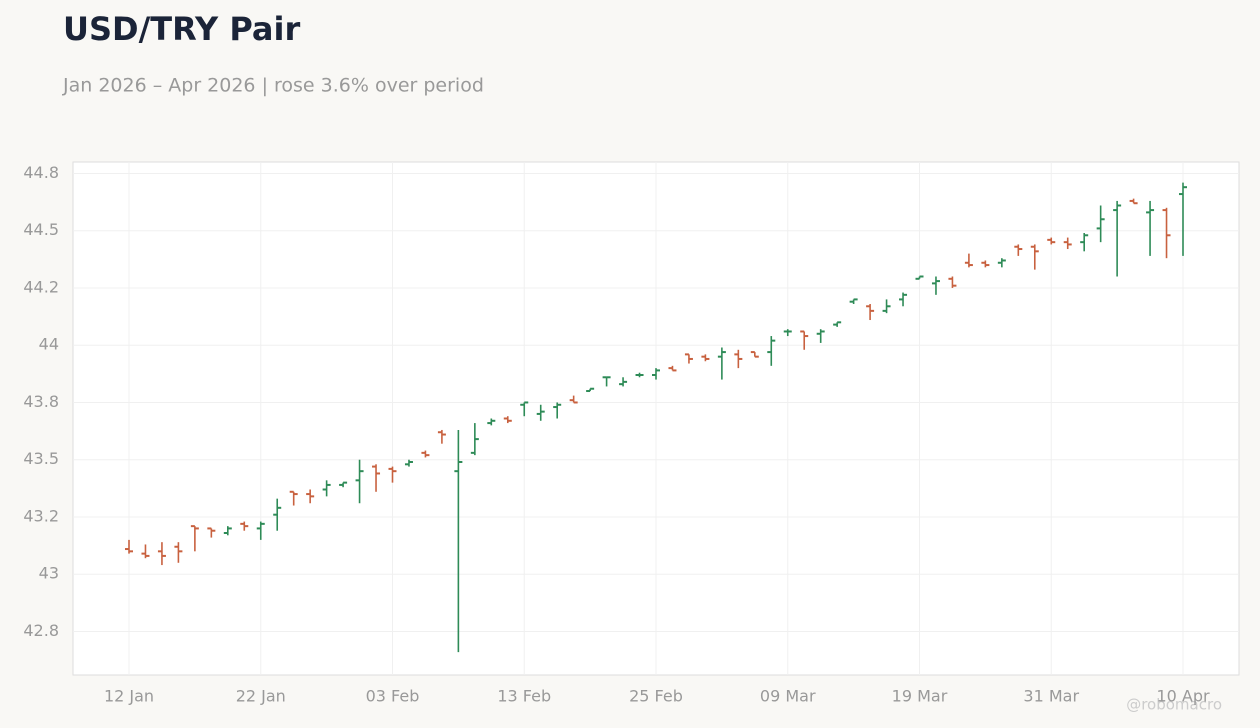  What do you see at coordinates (1183, 696) in the screenshot?
I see `x-tick-label: 10 Apr` at bounding box center [1183, 696].